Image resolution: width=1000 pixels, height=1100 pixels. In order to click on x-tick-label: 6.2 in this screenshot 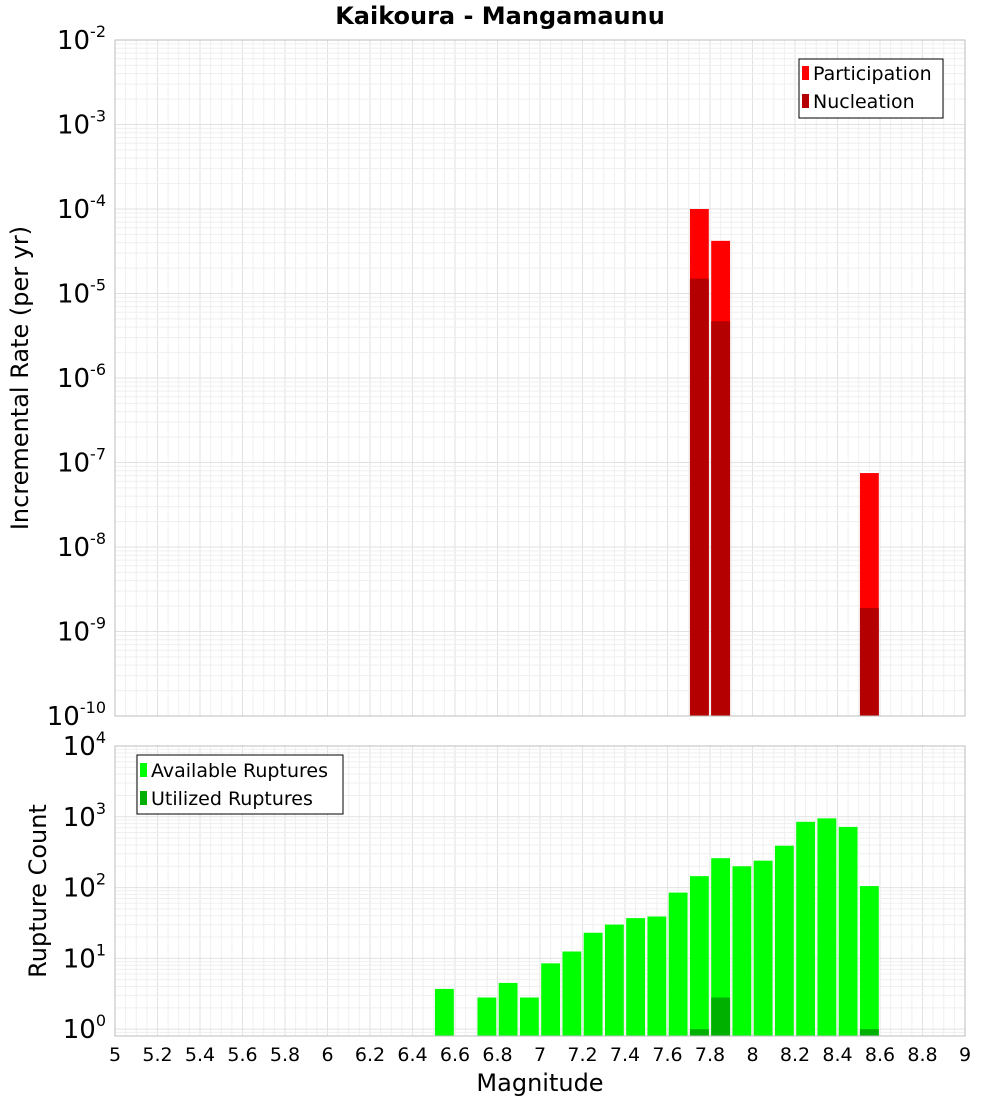, I will do `click(370, 1055)`.